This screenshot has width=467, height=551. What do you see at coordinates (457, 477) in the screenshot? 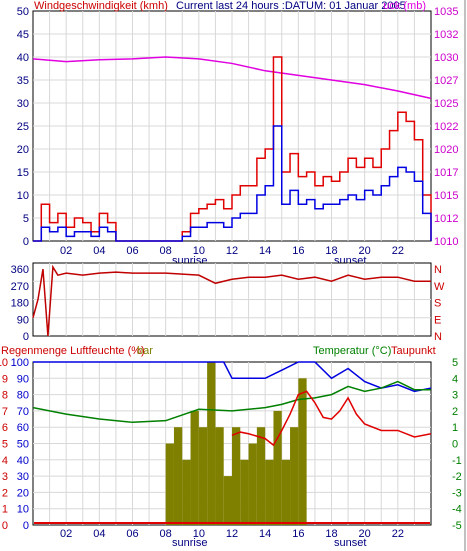
I see `bottom-right-y-tick-label: -2` at bounding box center [457, 477].